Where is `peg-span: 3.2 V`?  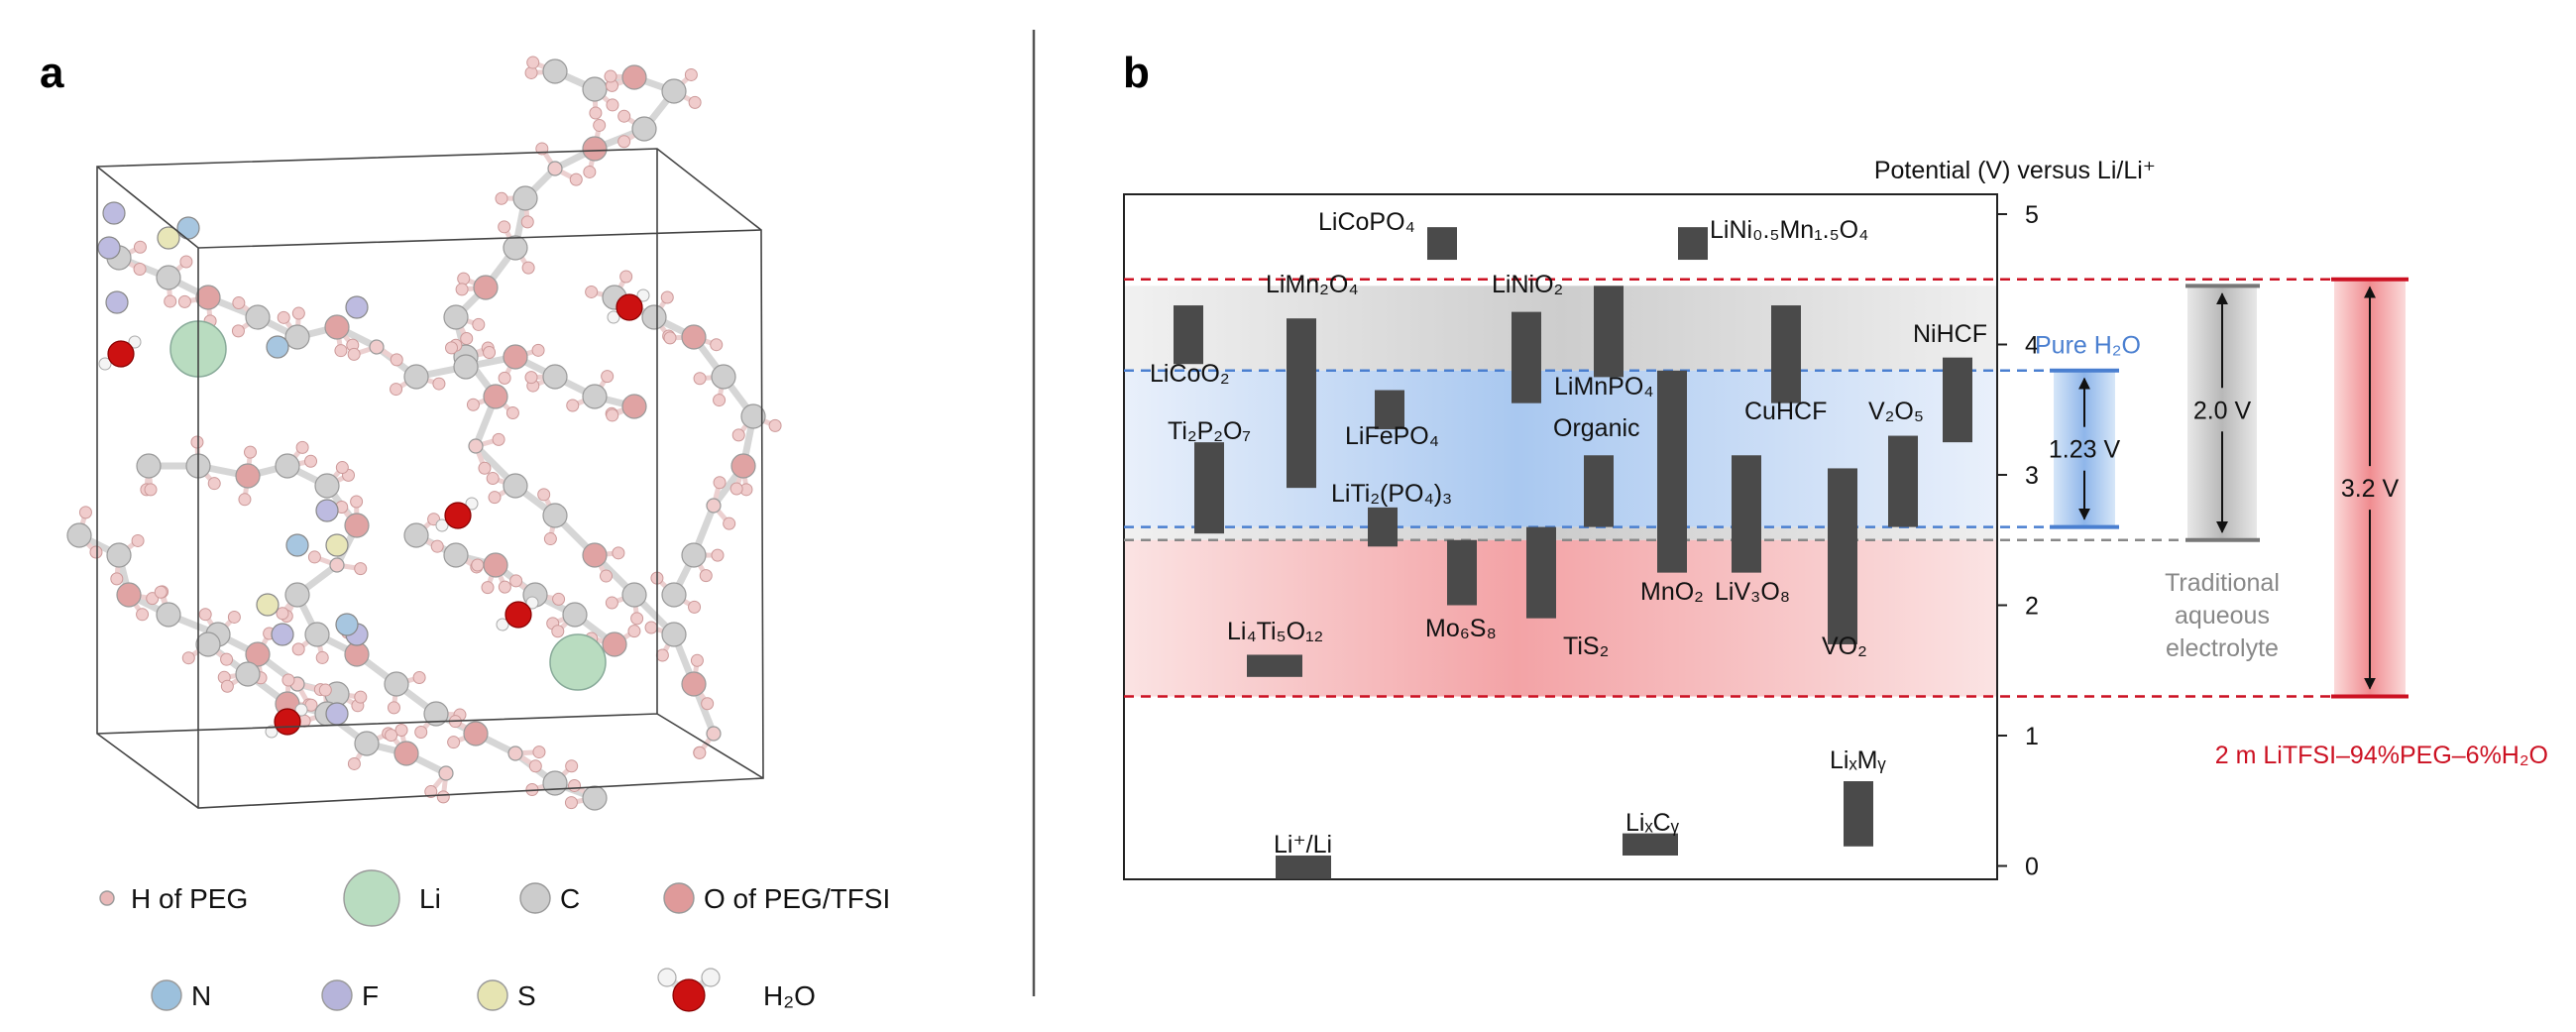 peg-span: 3.2 V is located at coordinates (2370, 489).